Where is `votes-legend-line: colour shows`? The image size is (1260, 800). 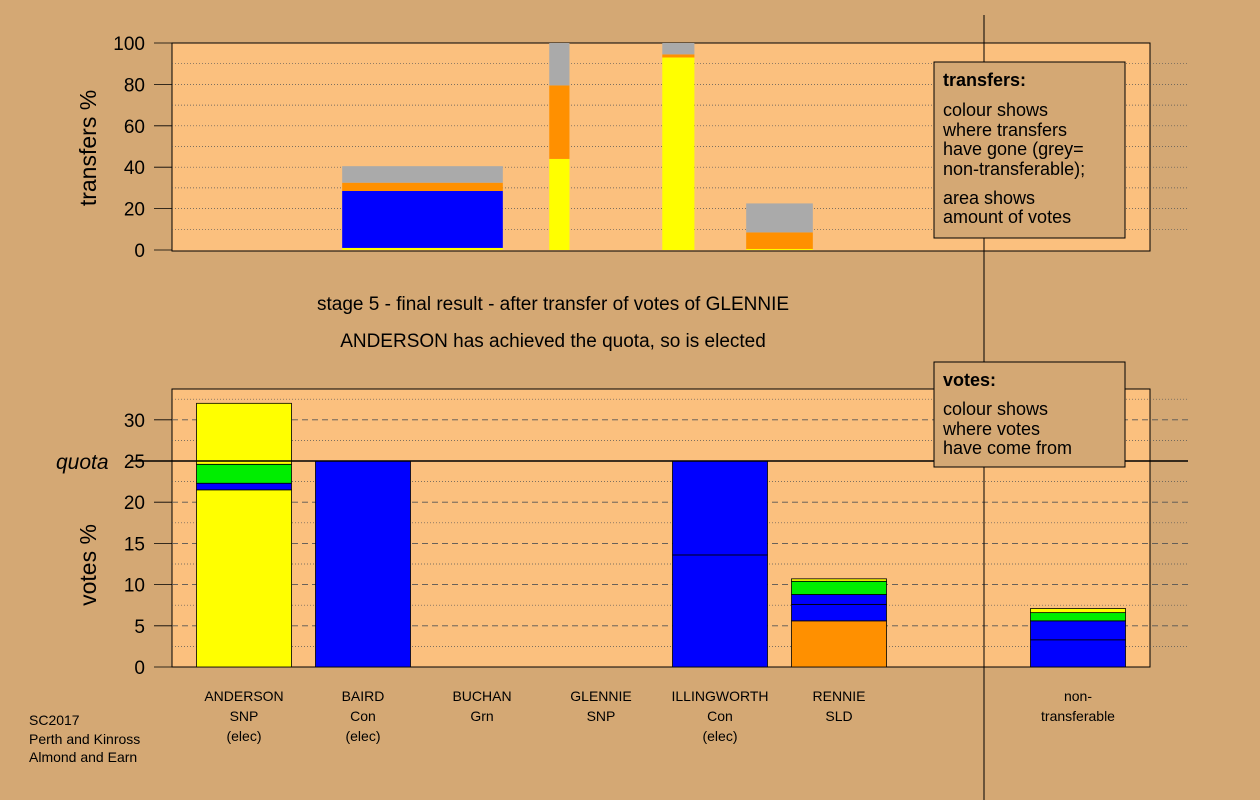
votes-legend-line: colour shows is located at coordinates (995, 409).